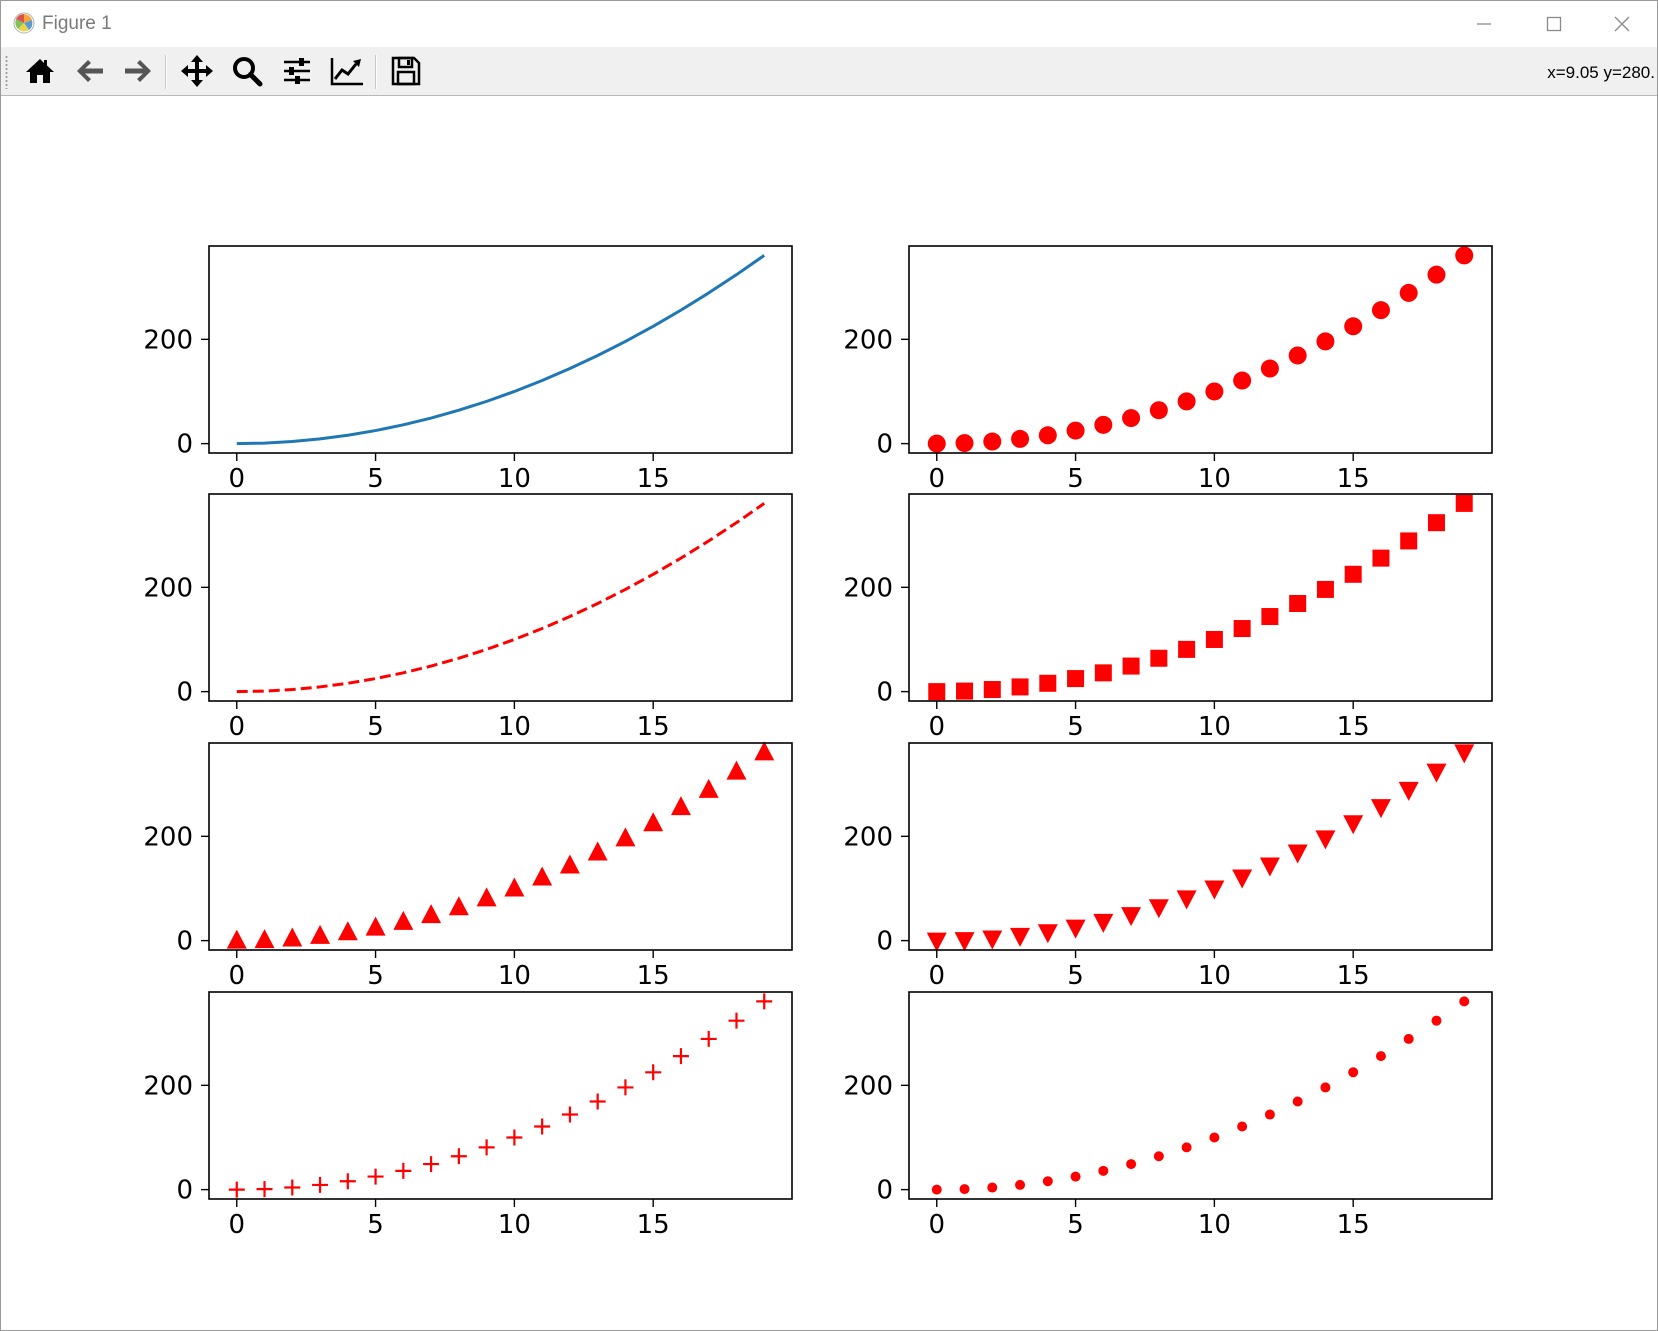 The image size is (1658, 1331). I want to click on title-bar: Figure 1, so click(829, 24).